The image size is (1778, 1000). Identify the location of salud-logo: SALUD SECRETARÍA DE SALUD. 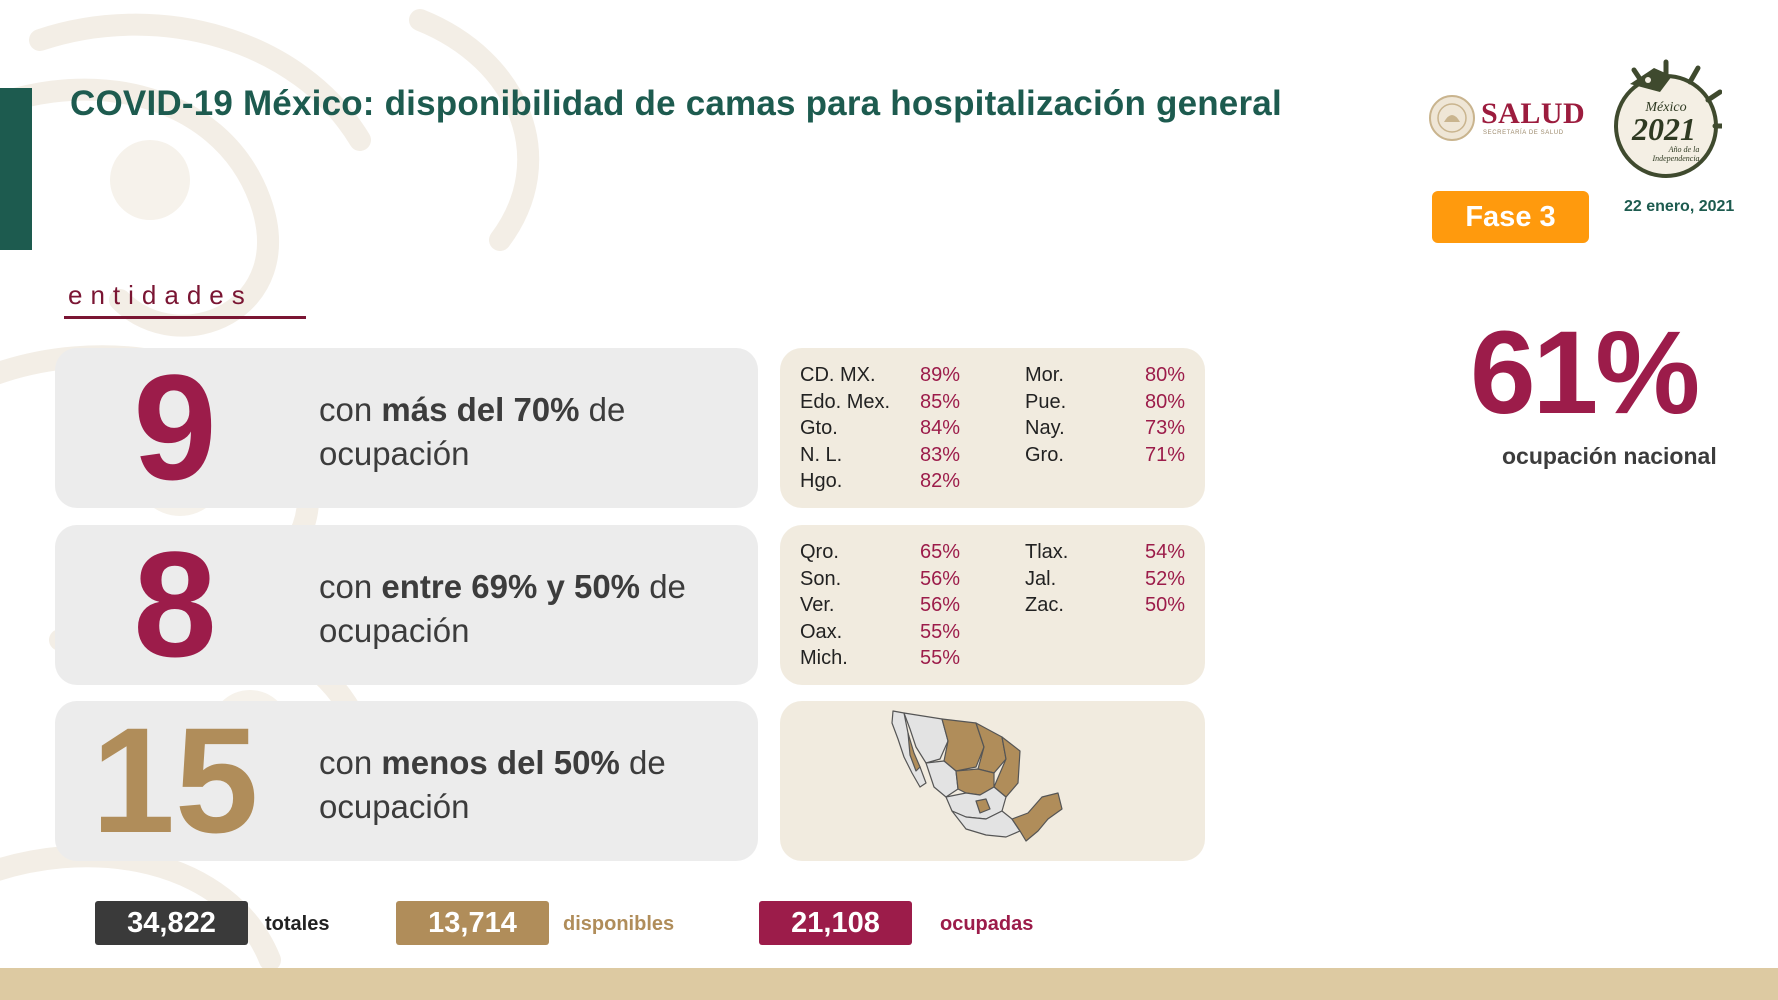
(1507, 119).